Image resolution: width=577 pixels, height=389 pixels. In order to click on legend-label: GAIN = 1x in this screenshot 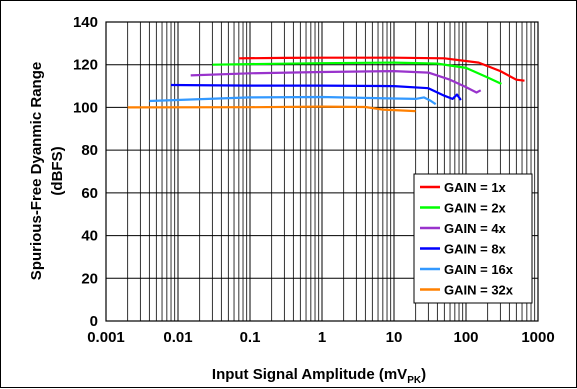, I will do `click(475, 187)`.